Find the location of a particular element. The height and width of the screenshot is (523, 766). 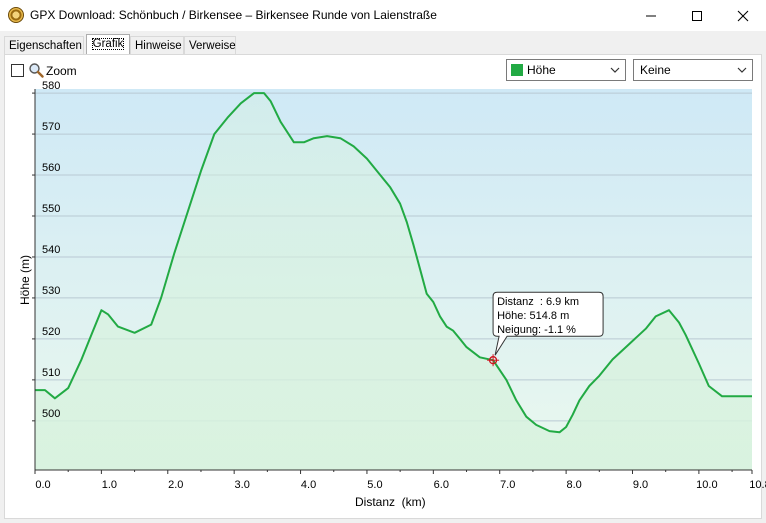

zoom-checkbox is located at coordinates (17, 70).